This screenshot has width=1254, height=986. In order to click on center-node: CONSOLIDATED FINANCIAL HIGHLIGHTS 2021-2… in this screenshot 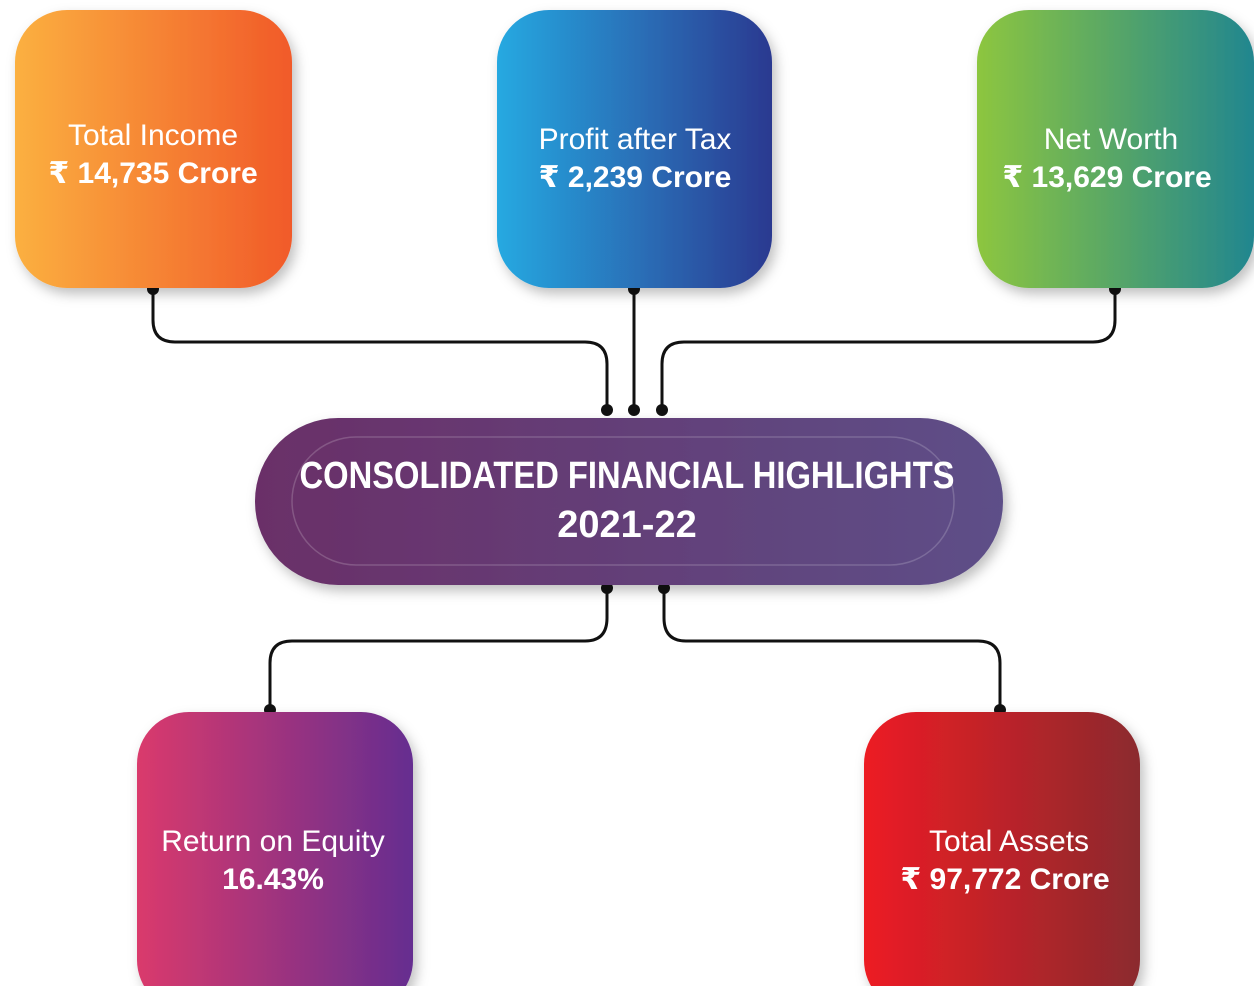, I will do `click(629, 501)`.